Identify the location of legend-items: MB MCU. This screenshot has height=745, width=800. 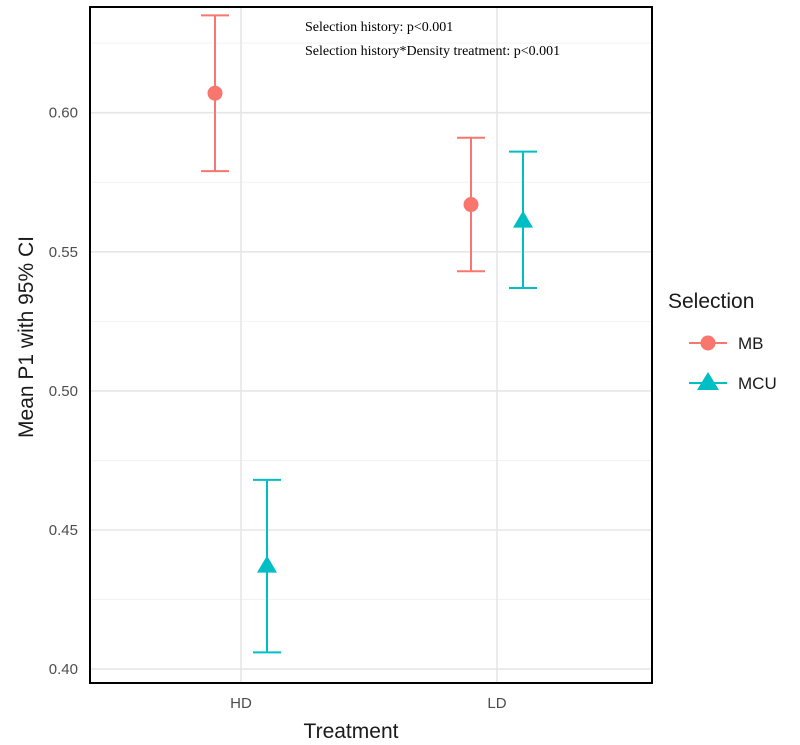
(733, 363).